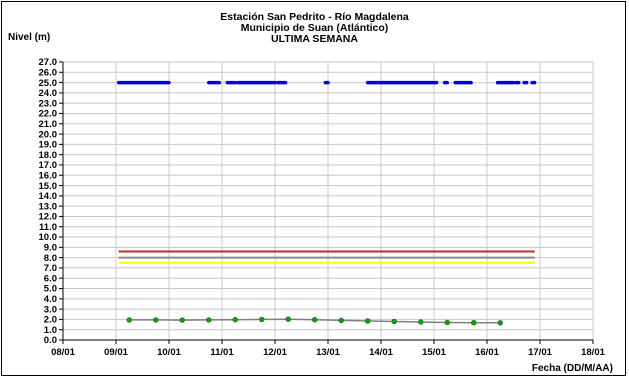  What do you see at coordinates (50, 278) in the screenshot?
I see `y-tick-label: 6.0` at bounding box center [50, 278].